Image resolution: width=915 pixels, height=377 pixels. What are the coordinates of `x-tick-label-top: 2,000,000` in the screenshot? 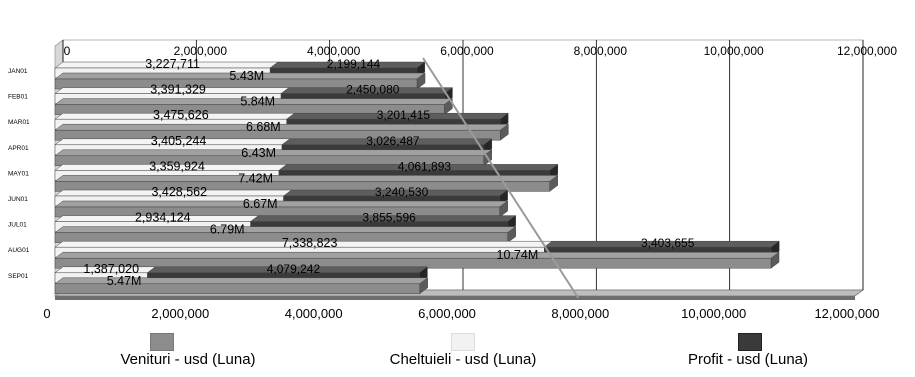 It's located at (201, 51).